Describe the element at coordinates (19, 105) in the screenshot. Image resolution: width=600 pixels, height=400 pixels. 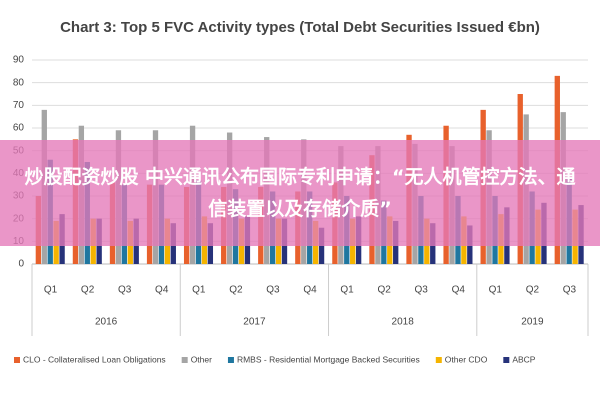
I see `y-tick-label: 70` at that location.